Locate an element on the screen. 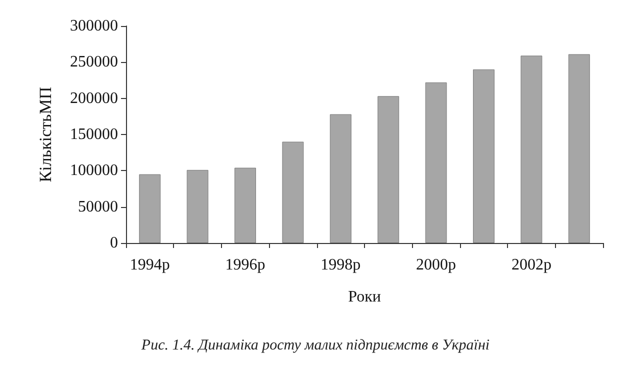 The height and width of the screenshot is (369, 631). x-axis-title: Роки is located at coordinates (365, 297).